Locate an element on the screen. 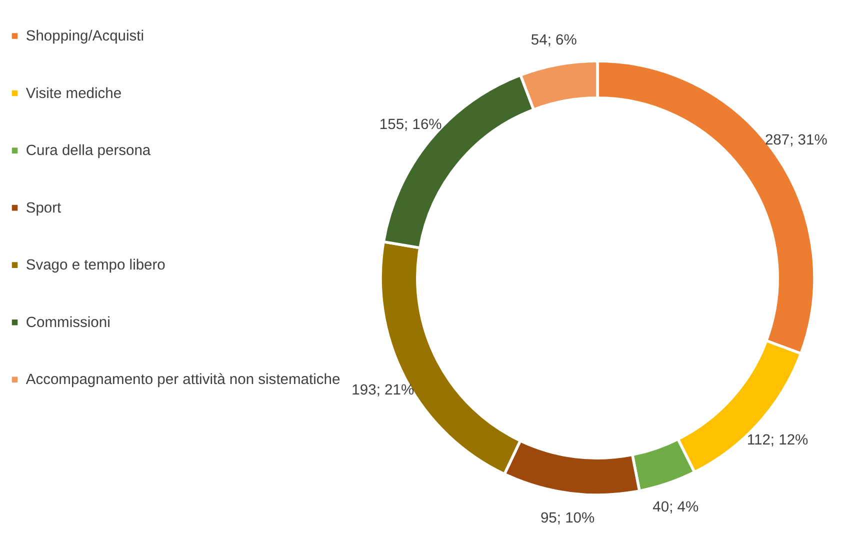 Image resolution: width=845 pixels, height=557 pixels. legend-label: Shopping/Acquisti is located at coordinates (85, 36).